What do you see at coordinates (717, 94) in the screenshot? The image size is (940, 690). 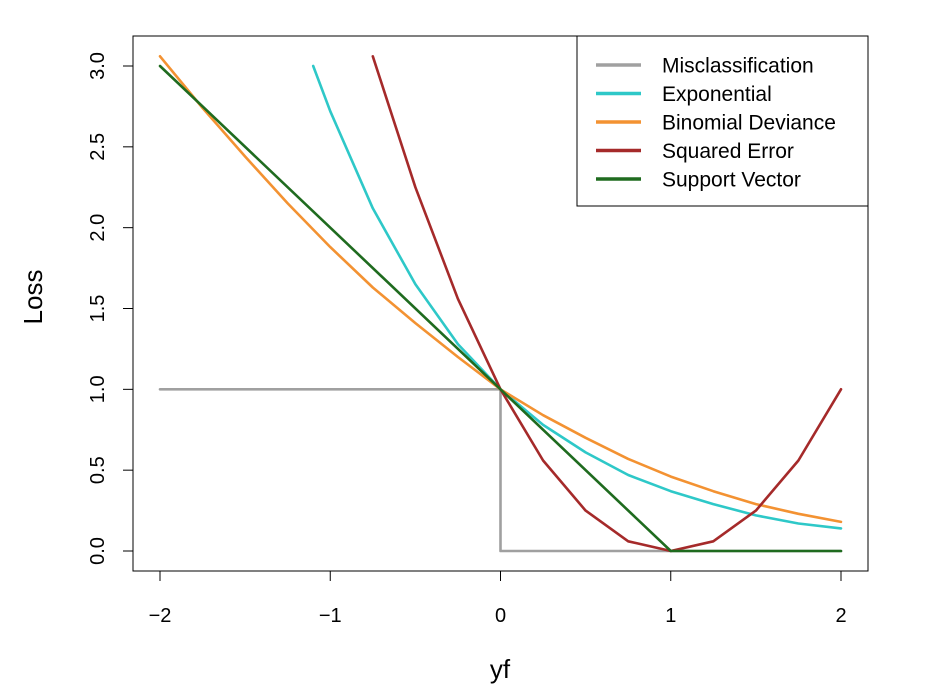 I see `legend-label-exponential: Exponential` at bounding box center [717, 94].